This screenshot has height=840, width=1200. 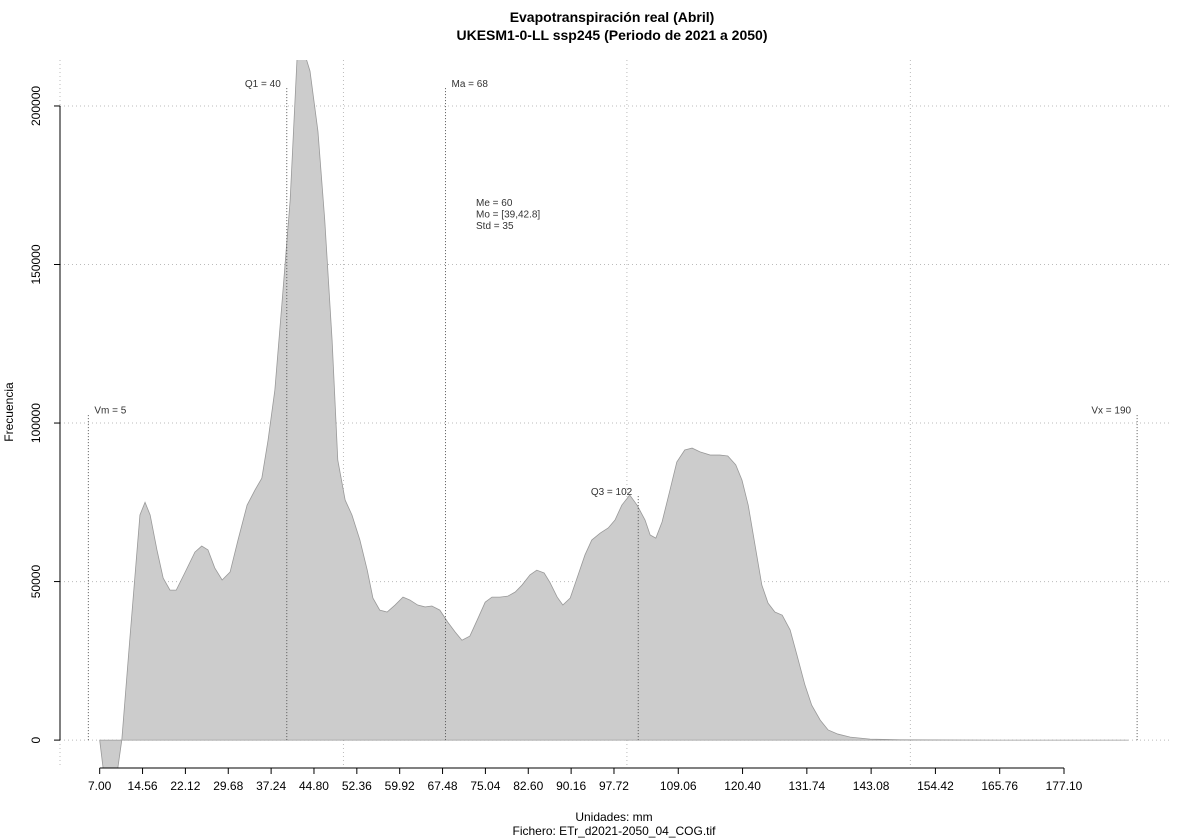 What do you see at coordinates (228, 786) in the screenshot?
I see `x-tick-label: 29.68` at bounding box center [228, 786].